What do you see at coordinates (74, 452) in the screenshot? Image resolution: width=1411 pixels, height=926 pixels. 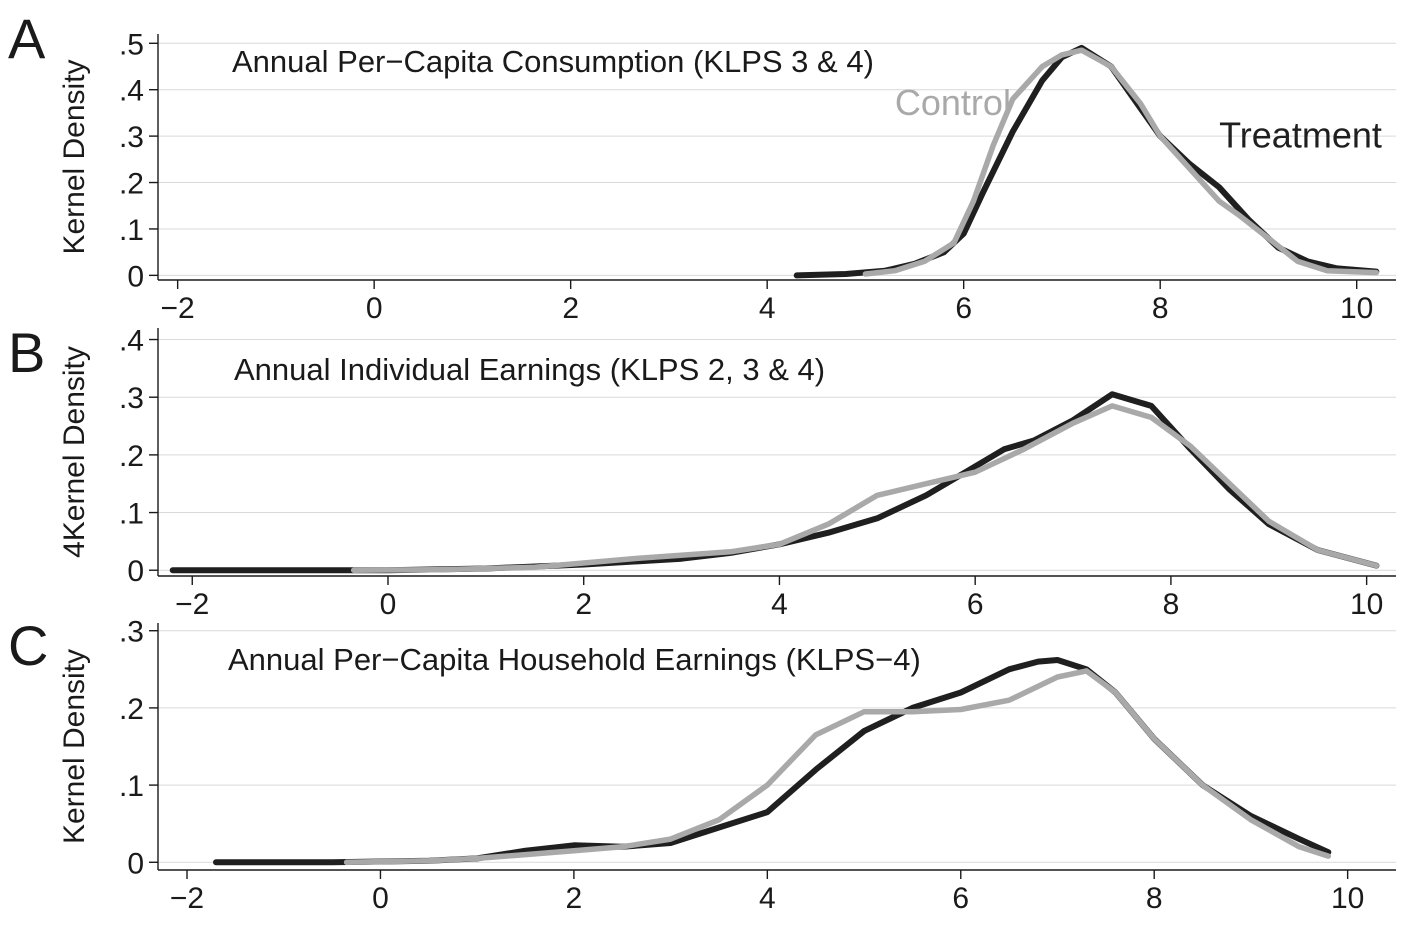 I see `y-axis-label: 4Kernel Density` at bounding box center [74, 452].